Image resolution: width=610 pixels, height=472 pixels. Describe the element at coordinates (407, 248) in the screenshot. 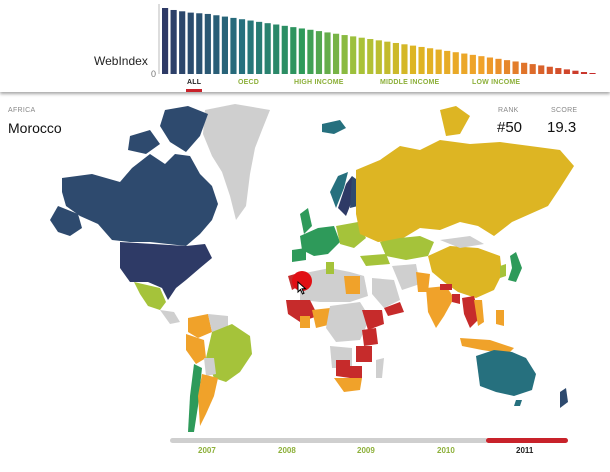

I see `map-kazakhstan` at that location.